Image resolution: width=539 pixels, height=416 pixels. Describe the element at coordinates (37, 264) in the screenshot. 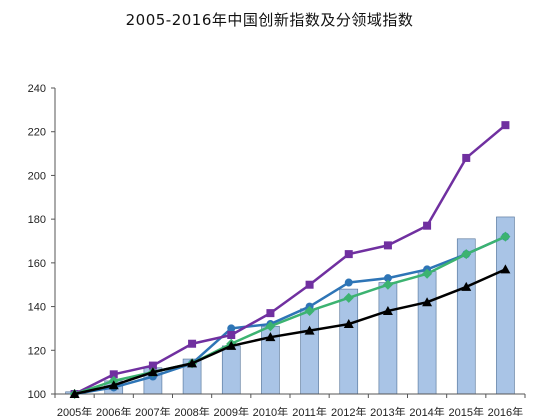

I see `y-tick-label-3: 160` at that location.